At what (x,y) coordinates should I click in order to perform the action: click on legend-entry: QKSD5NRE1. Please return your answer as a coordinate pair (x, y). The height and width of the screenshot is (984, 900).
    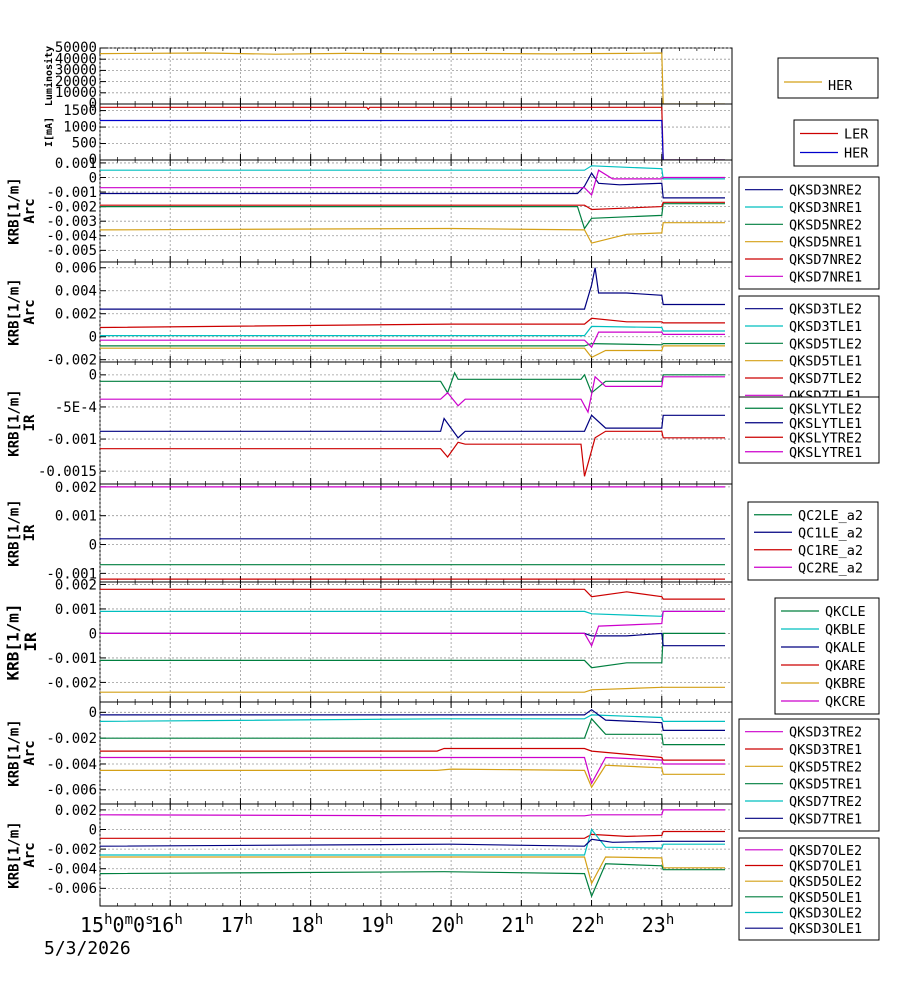
    Looking at the image, I should click on (825, 243).